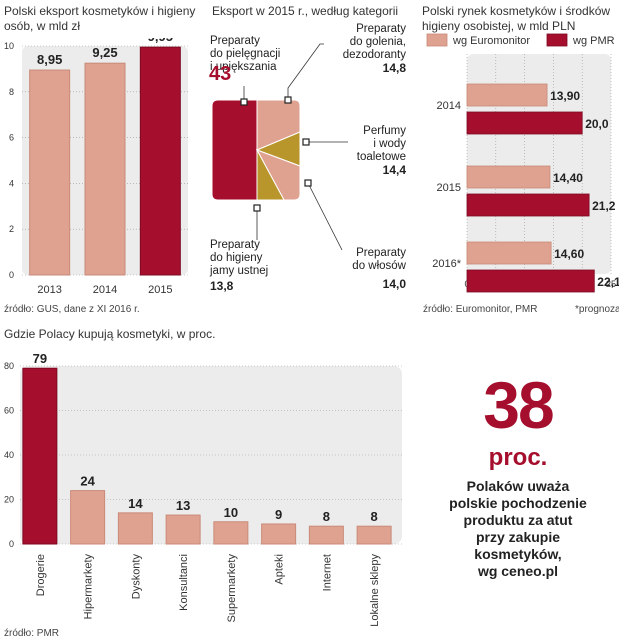  I want to click on shops-bar-label: 10, so click(231, 512).